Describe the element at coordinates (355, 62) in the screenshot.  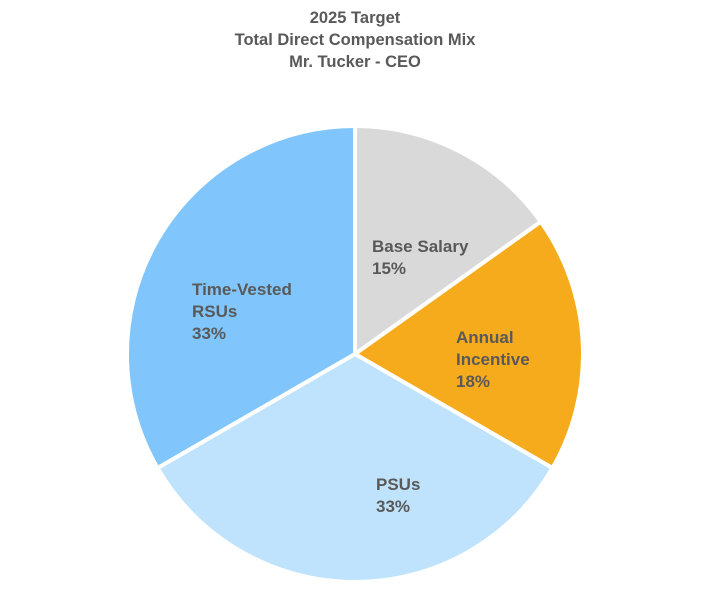
I see `chart-title-line-3: Mr. Tucker - CEO` at that location.